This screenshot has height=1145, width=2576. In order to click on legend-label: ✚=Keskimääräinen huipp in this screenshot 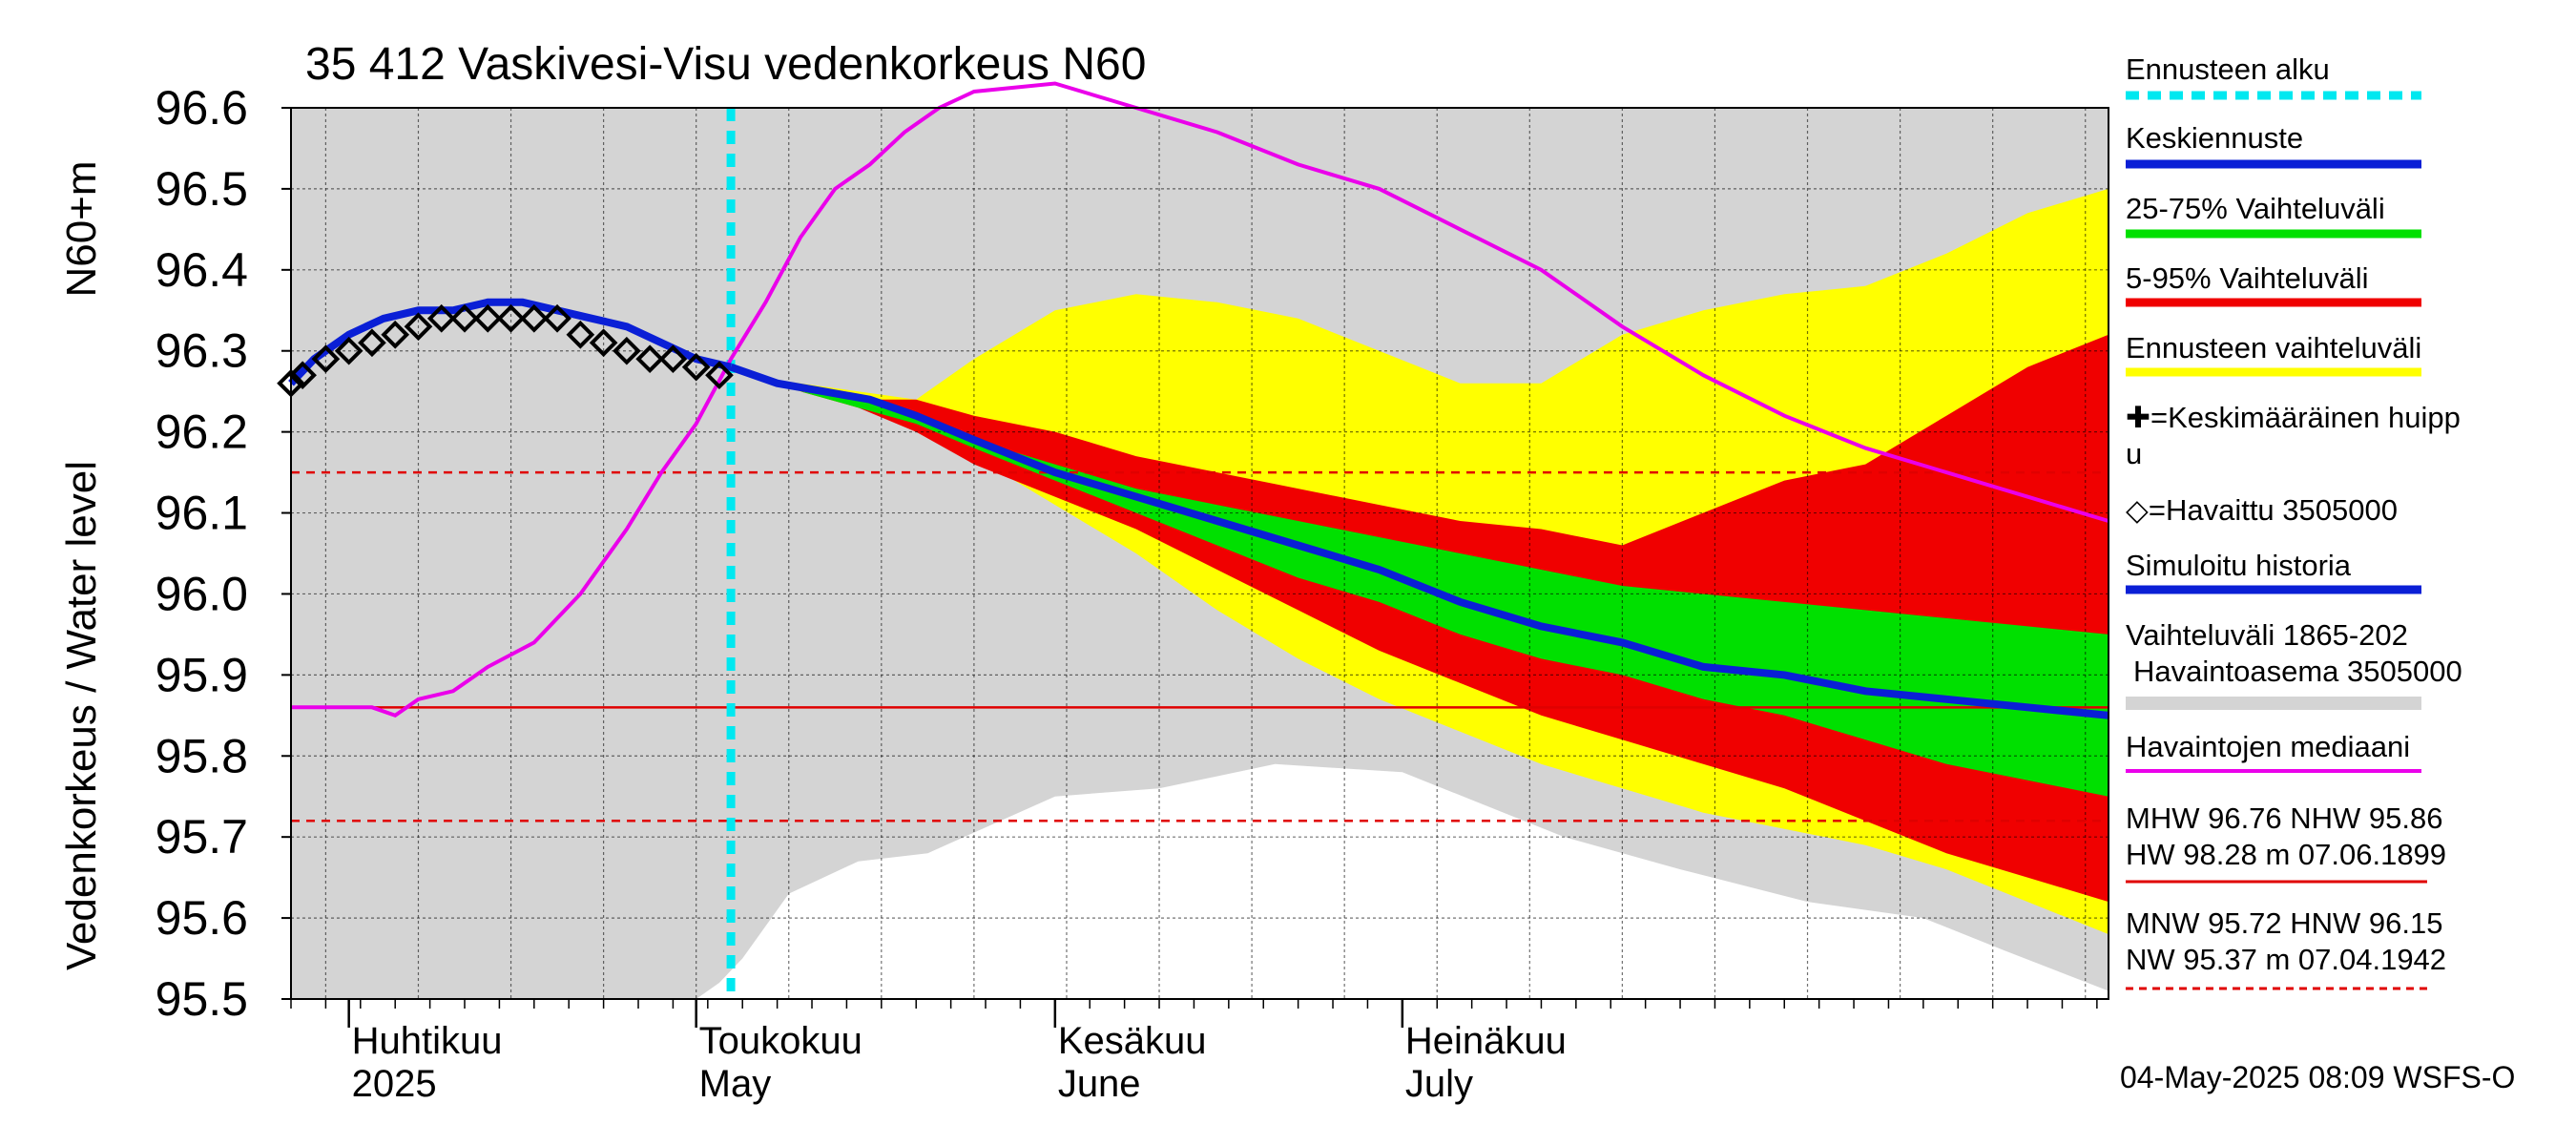, I will do `click(2293, 418)`.